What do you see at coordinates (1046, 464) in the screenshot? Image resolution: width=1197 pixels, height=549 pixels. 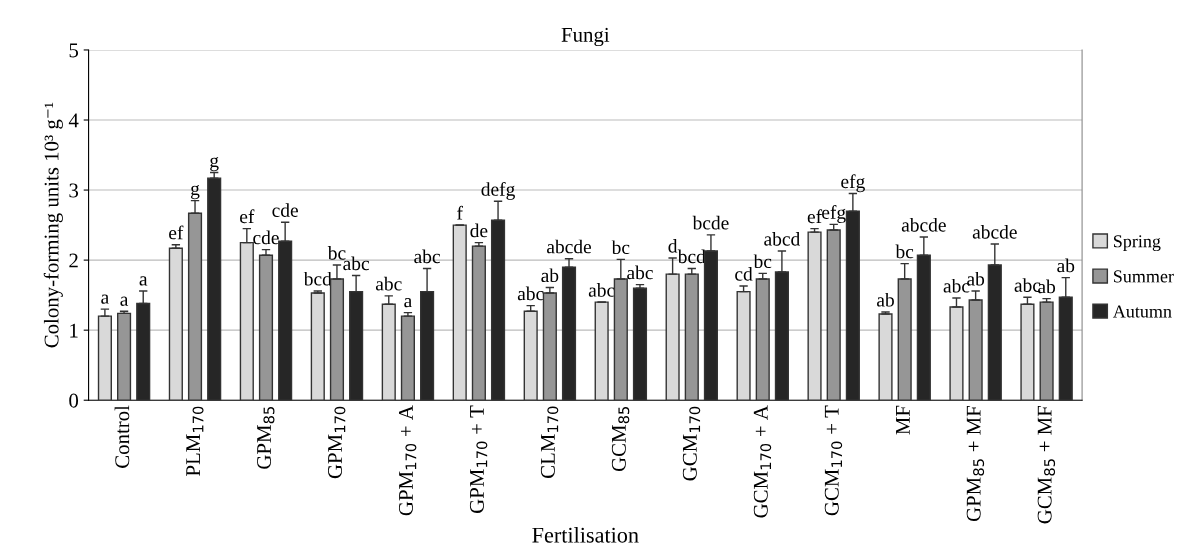 I see `x-tick-label: GCM$_{85}$ + MF` at bounding box center [1046, 464].